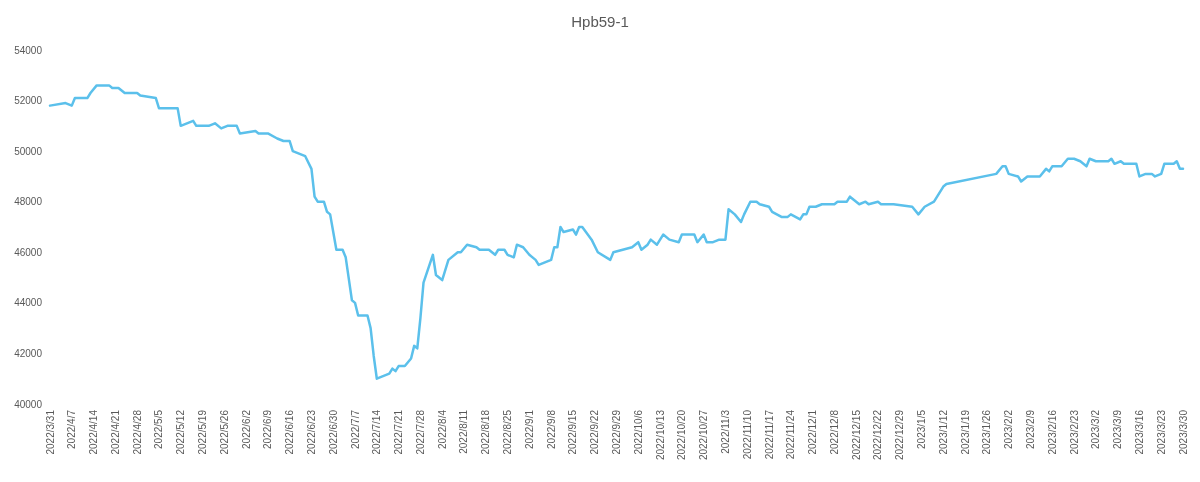 This screenshot has width=1200, height=482. I want to click on x-tick-label: 2022/5/26, so click(224, 432).